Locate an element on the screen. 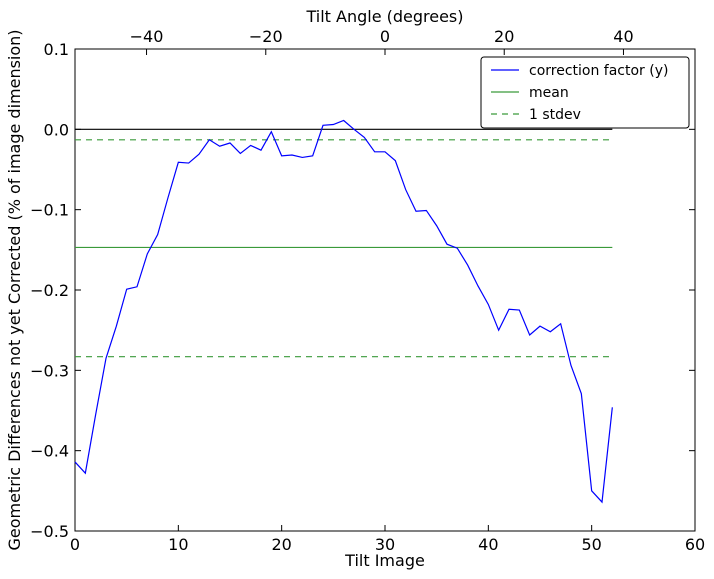  y-tick-label: −0.2 is located at coordinates (49, 290).